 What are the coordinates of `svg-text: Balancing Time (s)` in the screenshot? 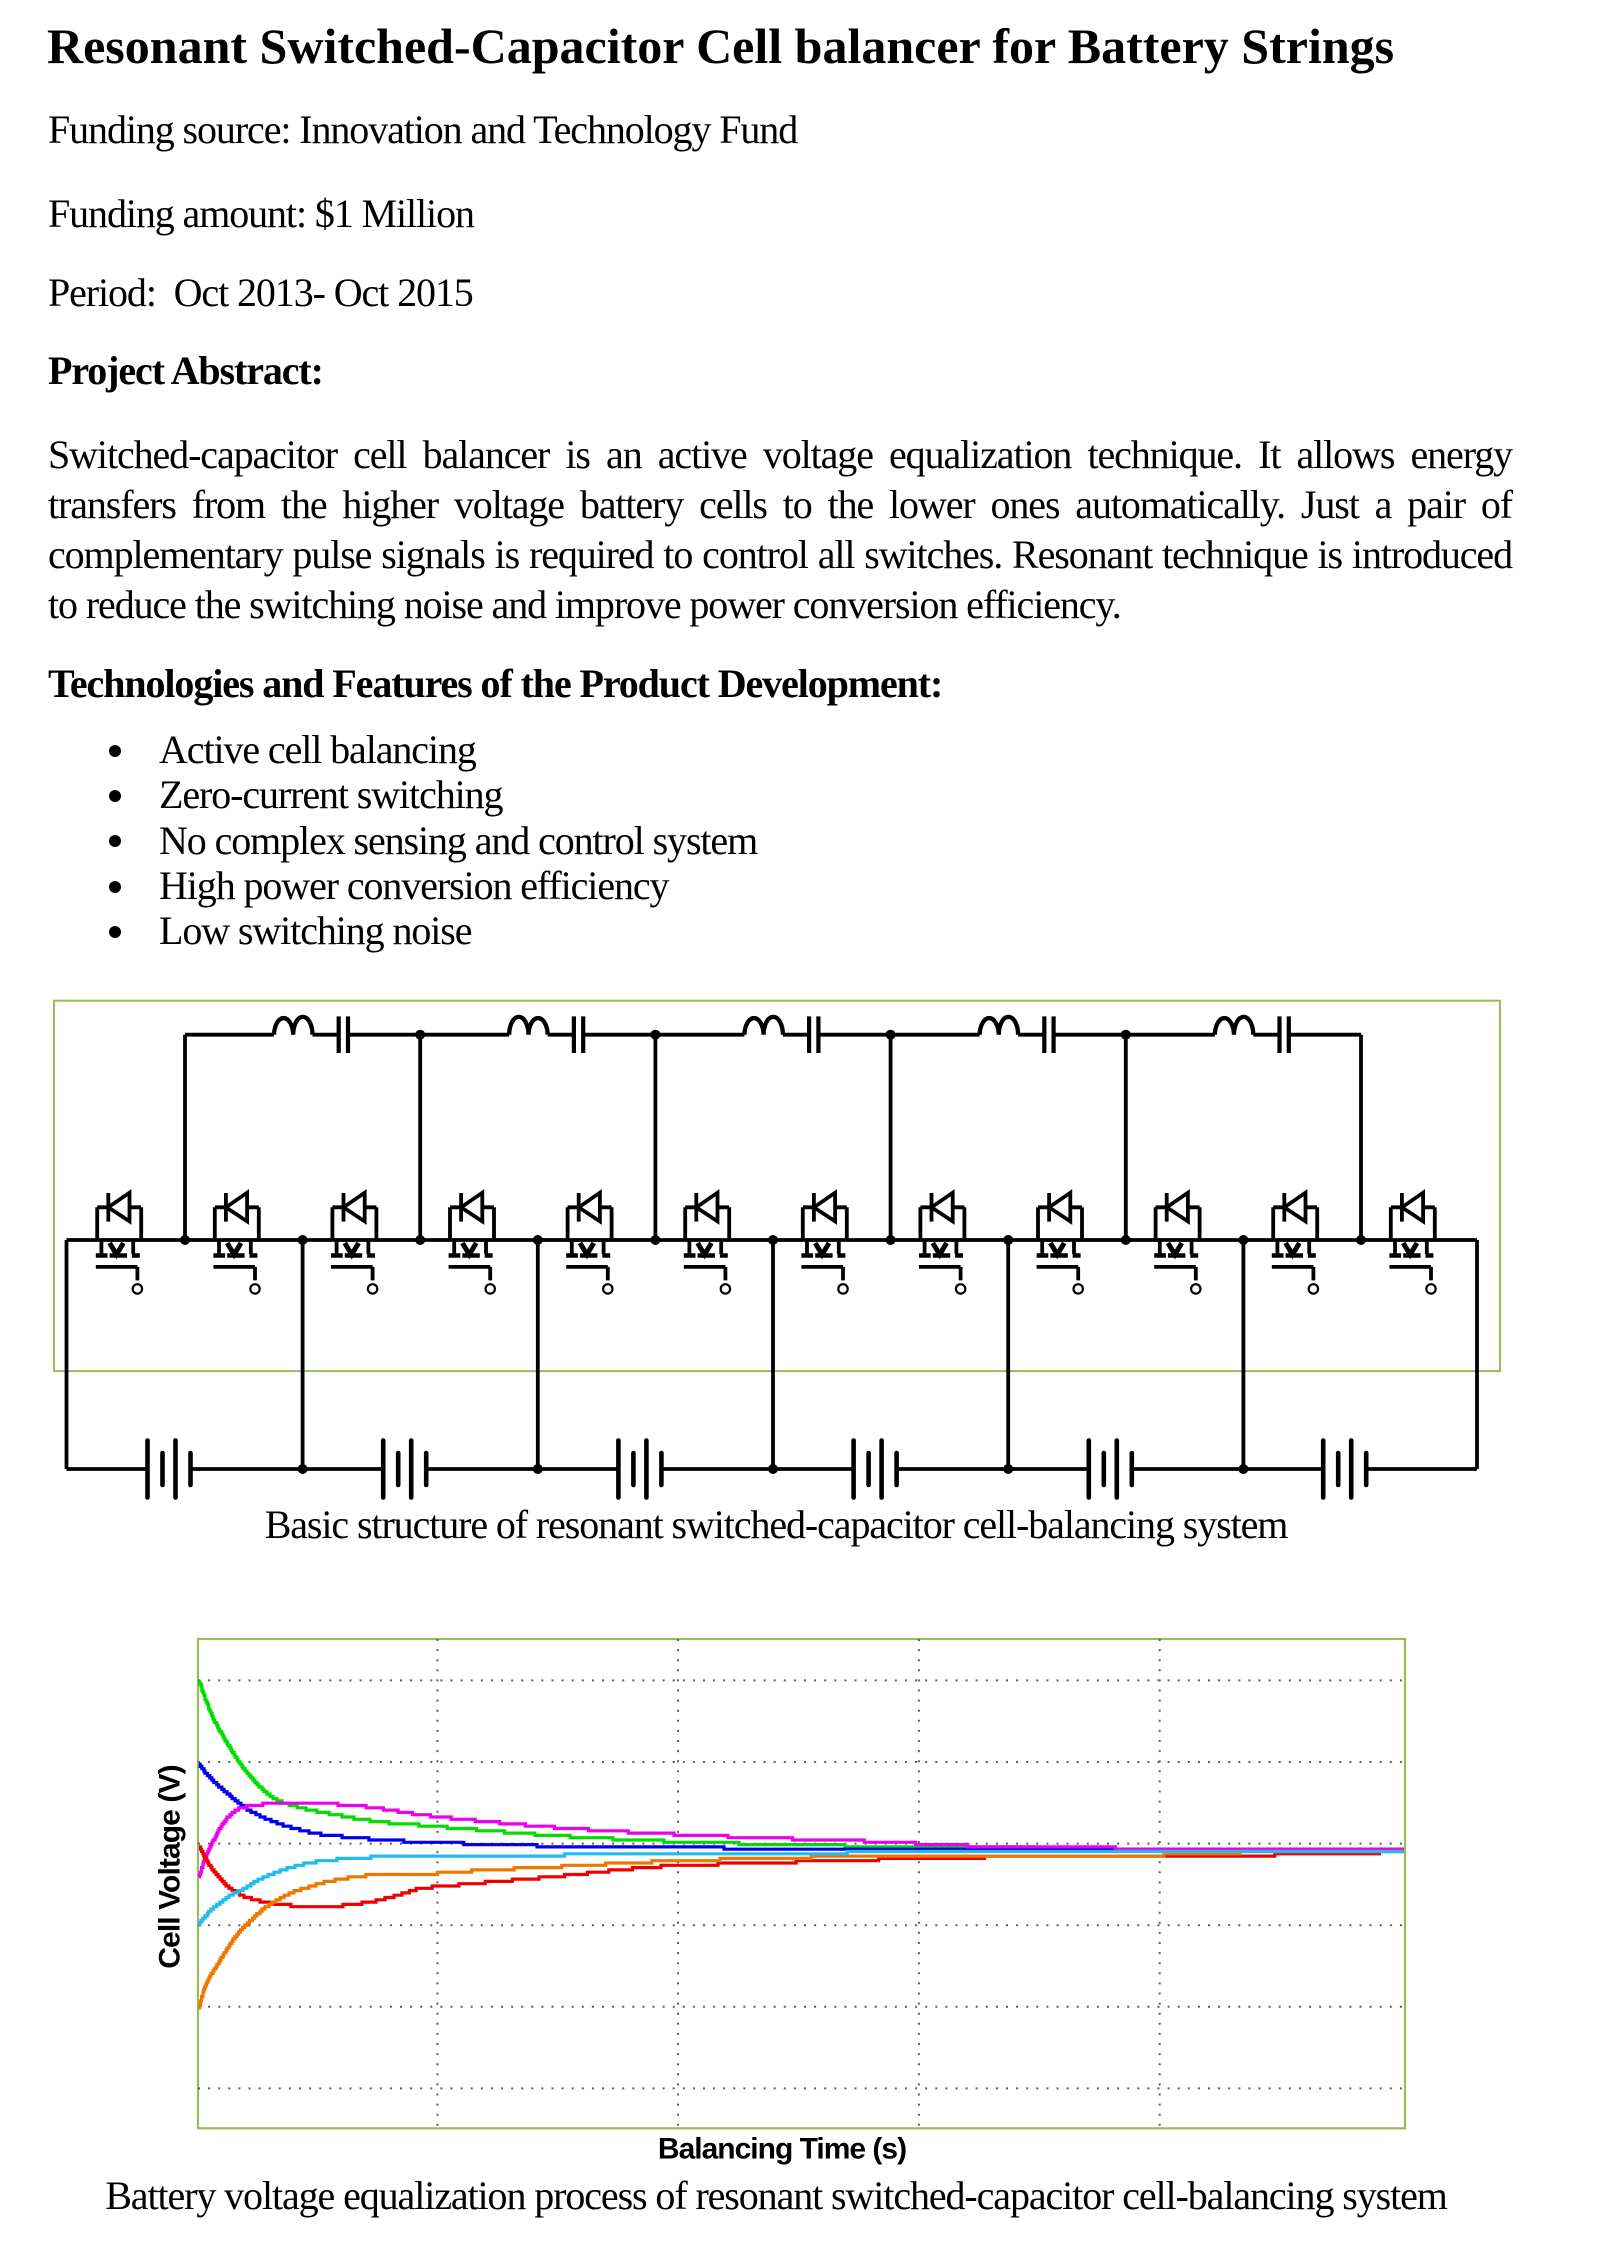 It's located at (782, 2149).